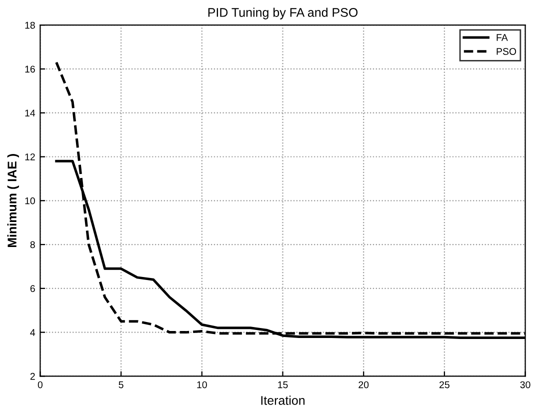 The width and height of the screenshot is (536, 418). What do you see at coordinates (30, 156) in the screenshot?
I see `y-tick-label: 12` at bounding box center [30, 156].